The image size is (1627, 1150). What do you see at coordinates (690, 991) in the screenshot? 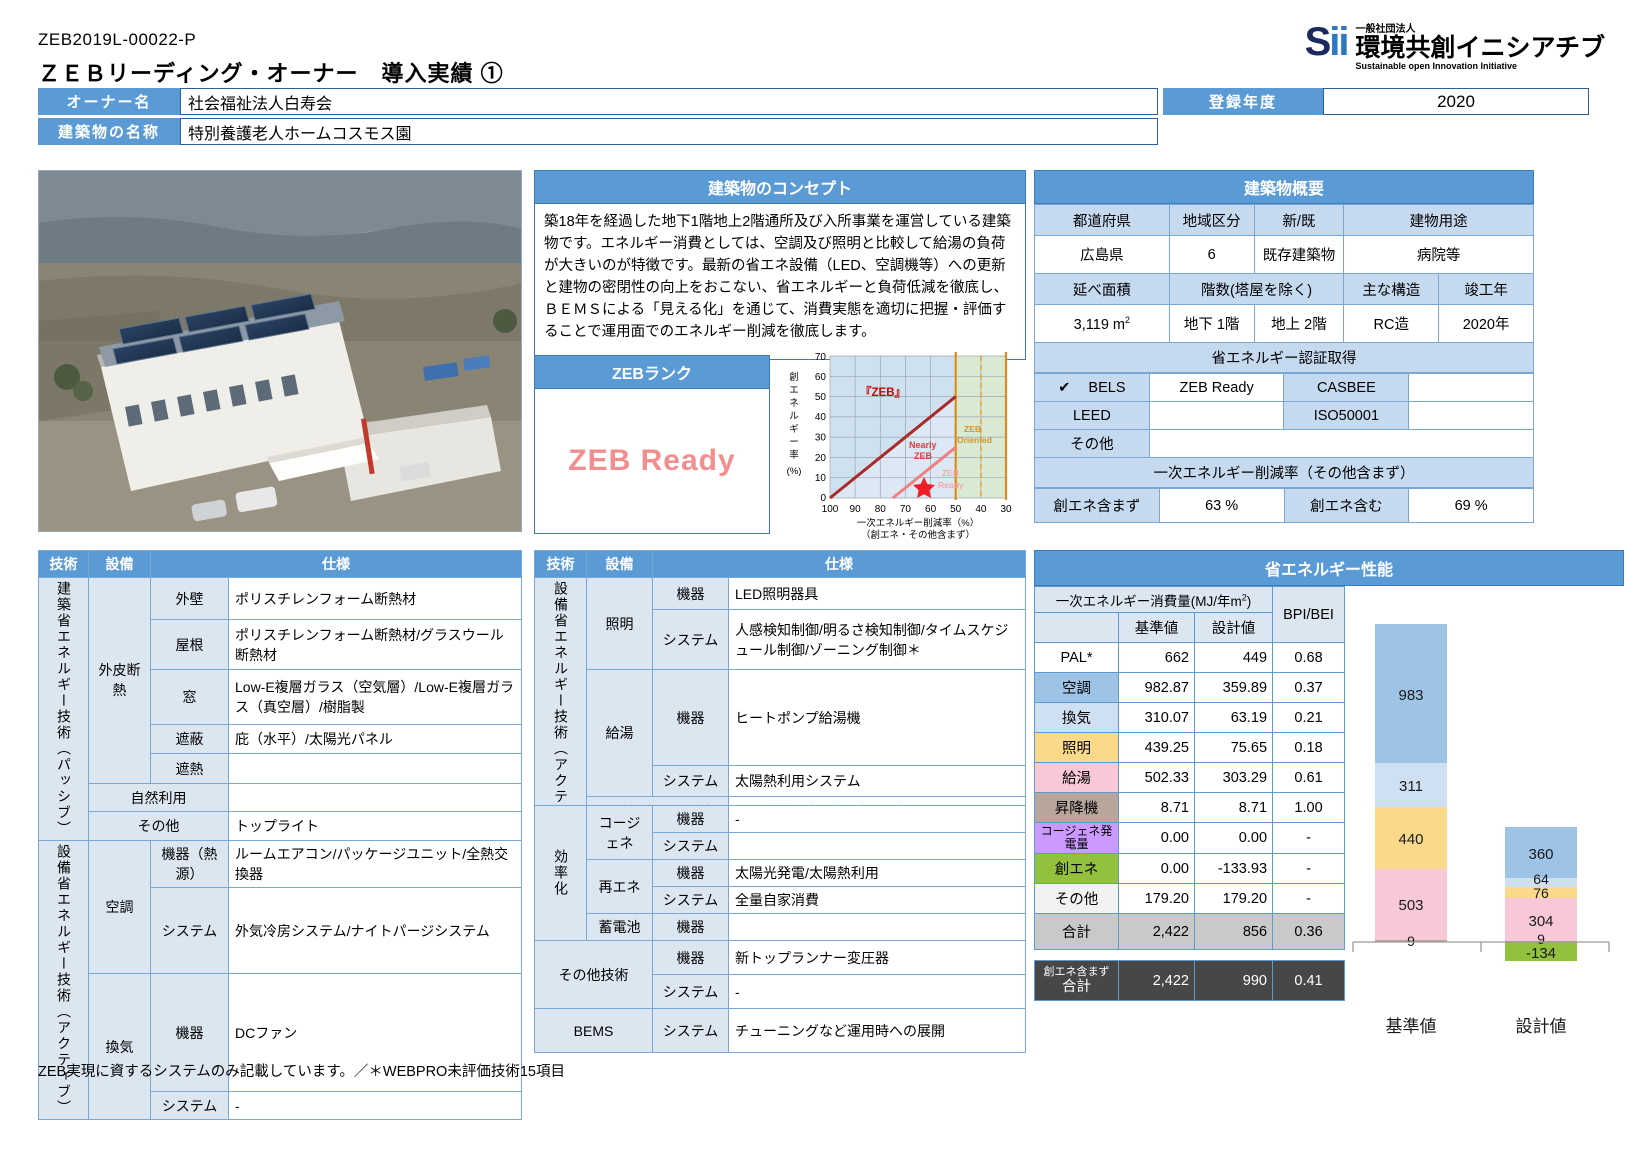
I see `spec-mid-item-other-system: システム` at bounding box center [690, 991].